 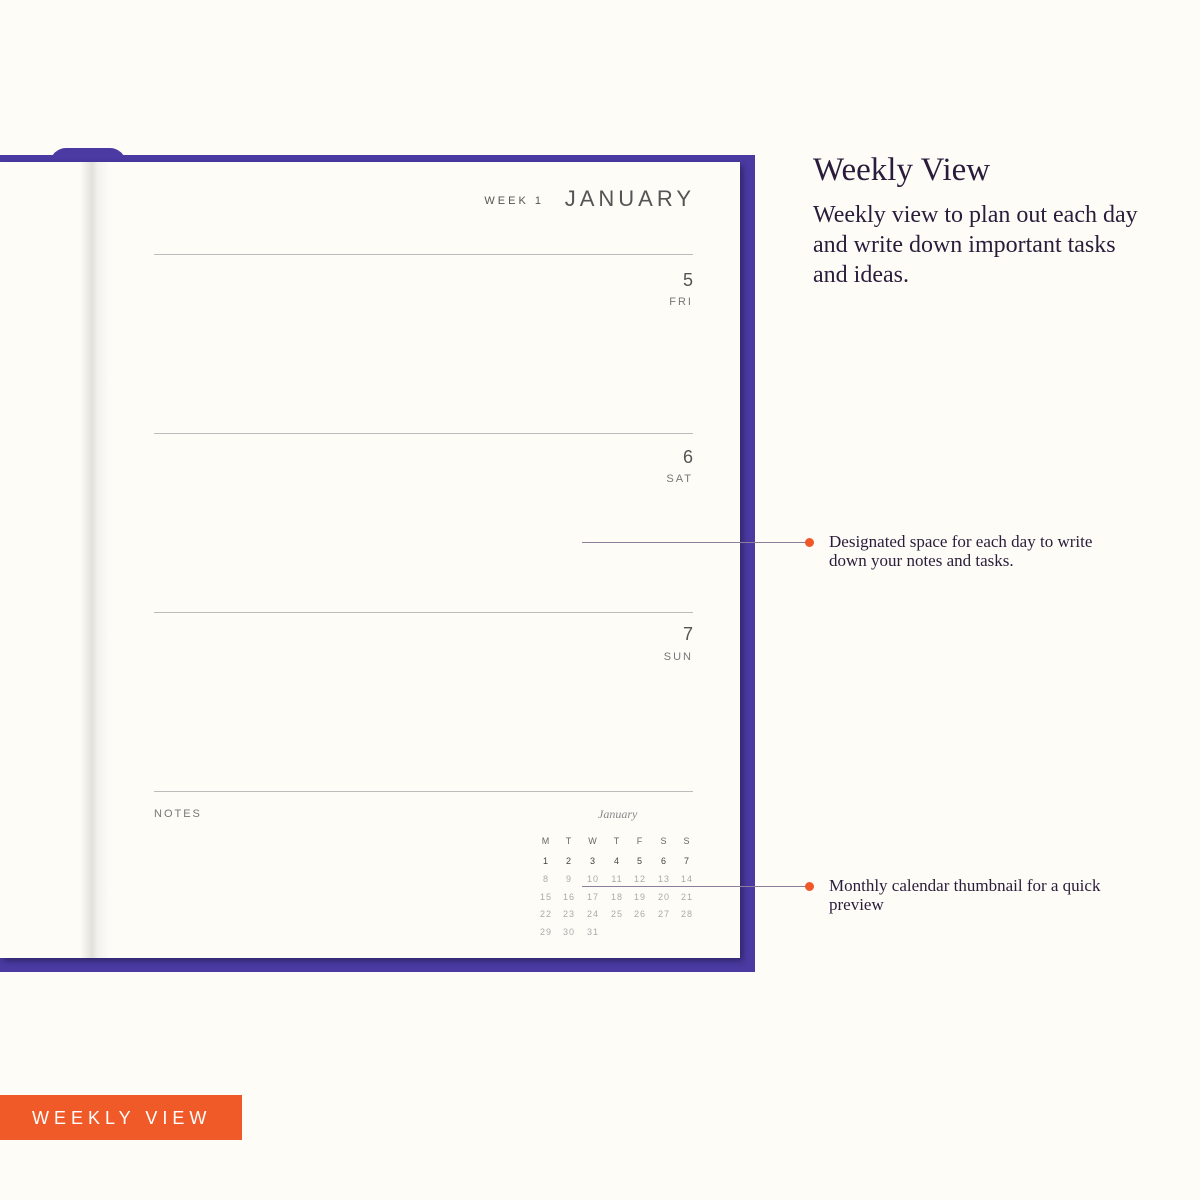 What do you see at coordinates (568, 914) in the screenshot?
I see `calendar-day: 23` at bounding box center [568, 914].